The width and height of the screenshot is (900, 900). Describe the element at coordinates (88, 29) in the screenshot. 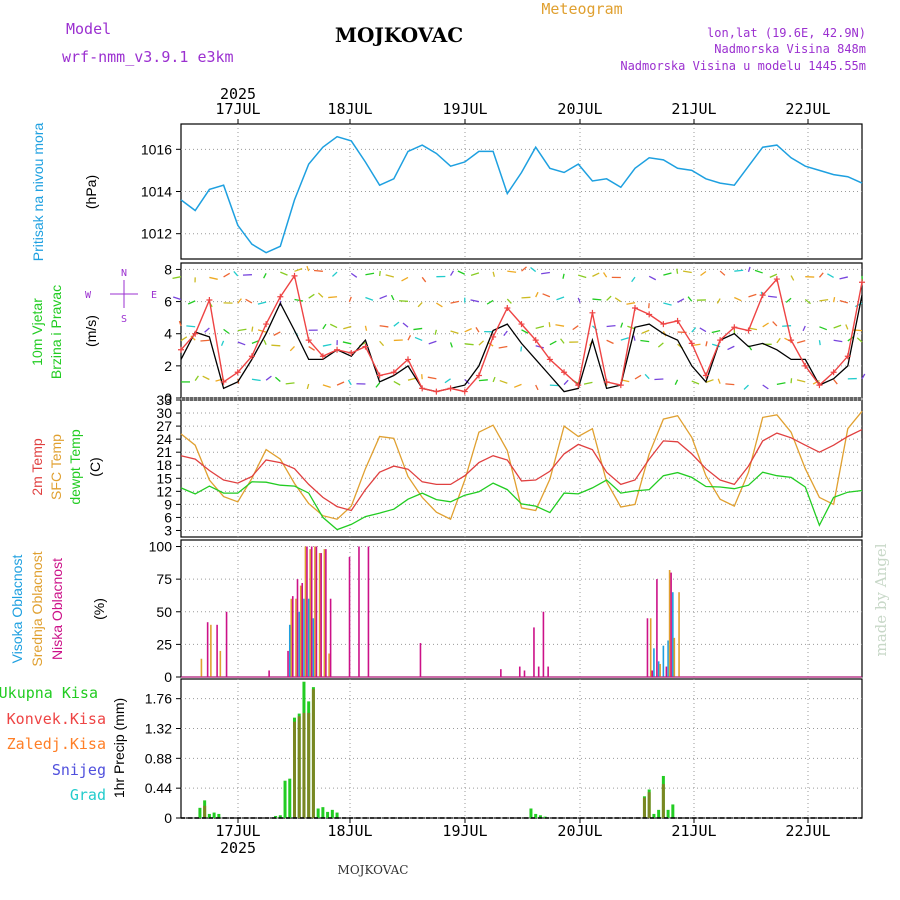

I see `model-label: Model` at that location.